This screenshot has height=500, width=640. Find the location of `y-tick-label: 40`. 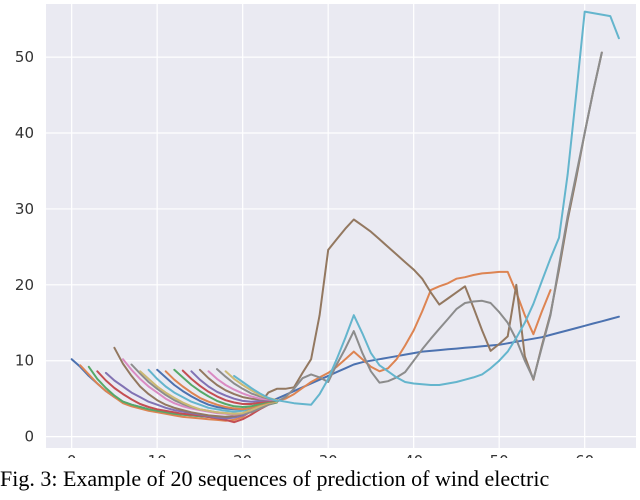

y-tick-label: 40 is located at coordinates (24, 133).